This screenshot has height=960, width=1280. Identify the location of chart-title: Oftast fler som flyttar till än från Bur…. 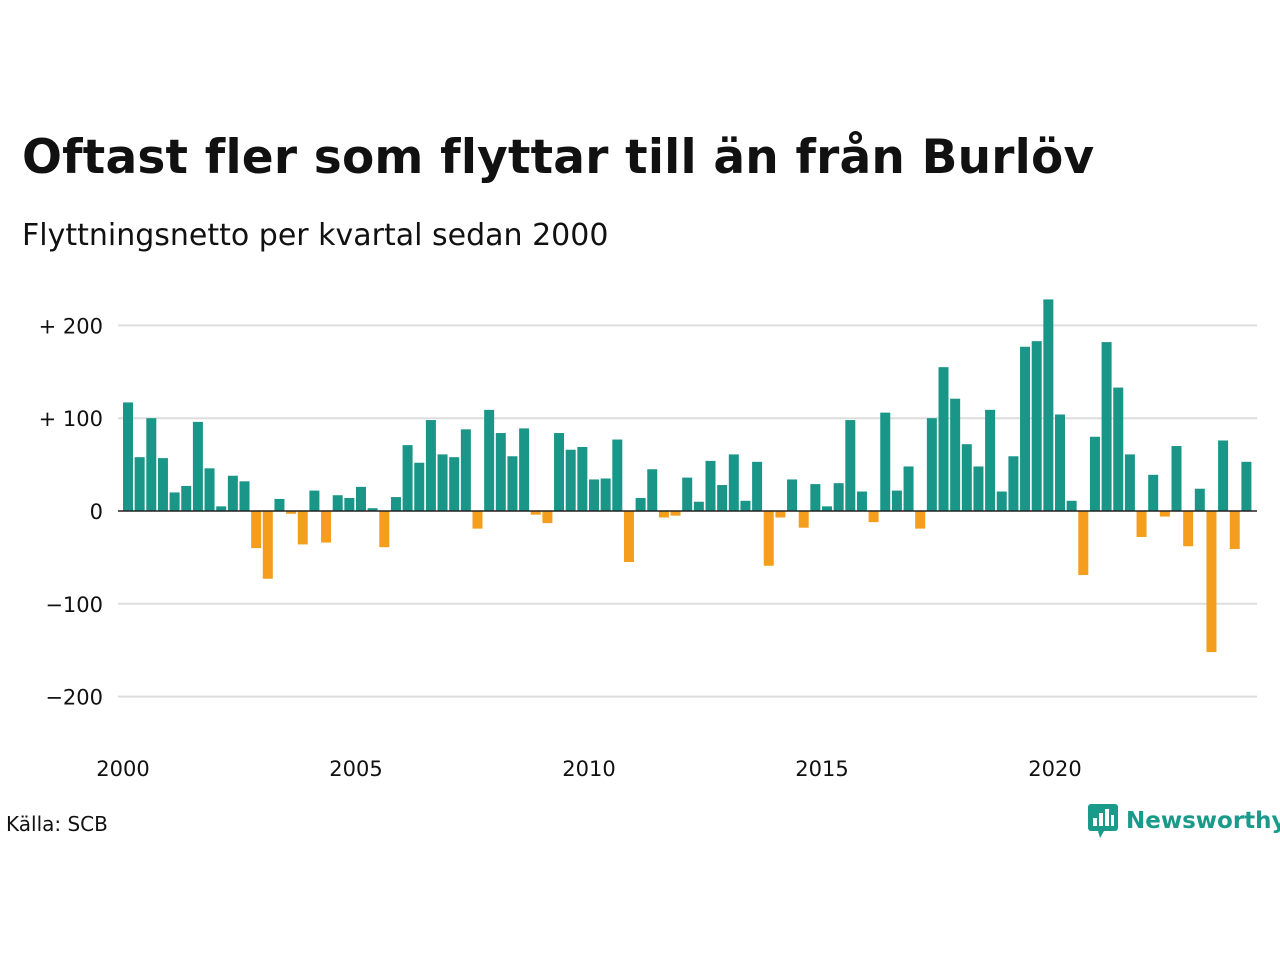
(558, 157).